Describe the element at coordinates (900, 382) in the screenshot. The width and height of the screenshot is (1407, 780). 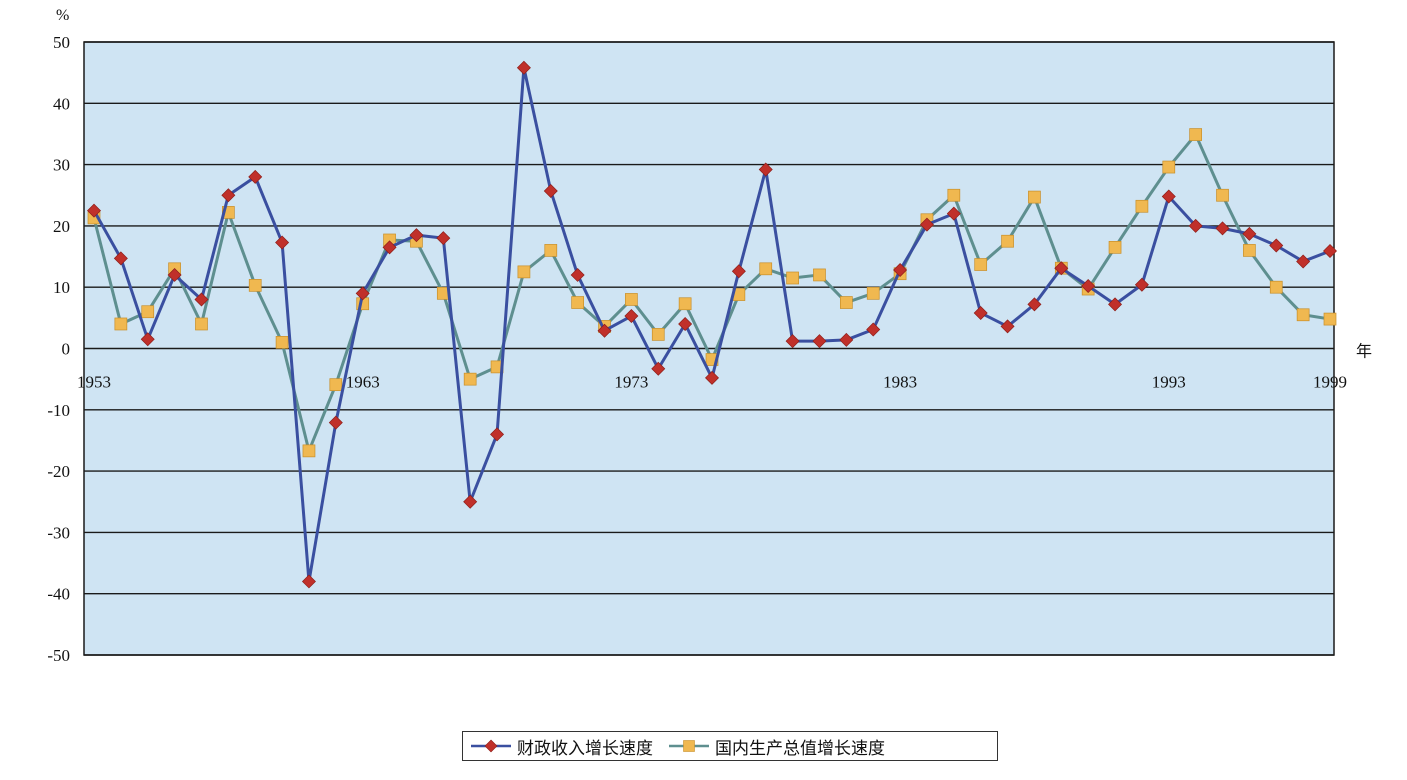
I see `x-tick-label: 1983` at that location.